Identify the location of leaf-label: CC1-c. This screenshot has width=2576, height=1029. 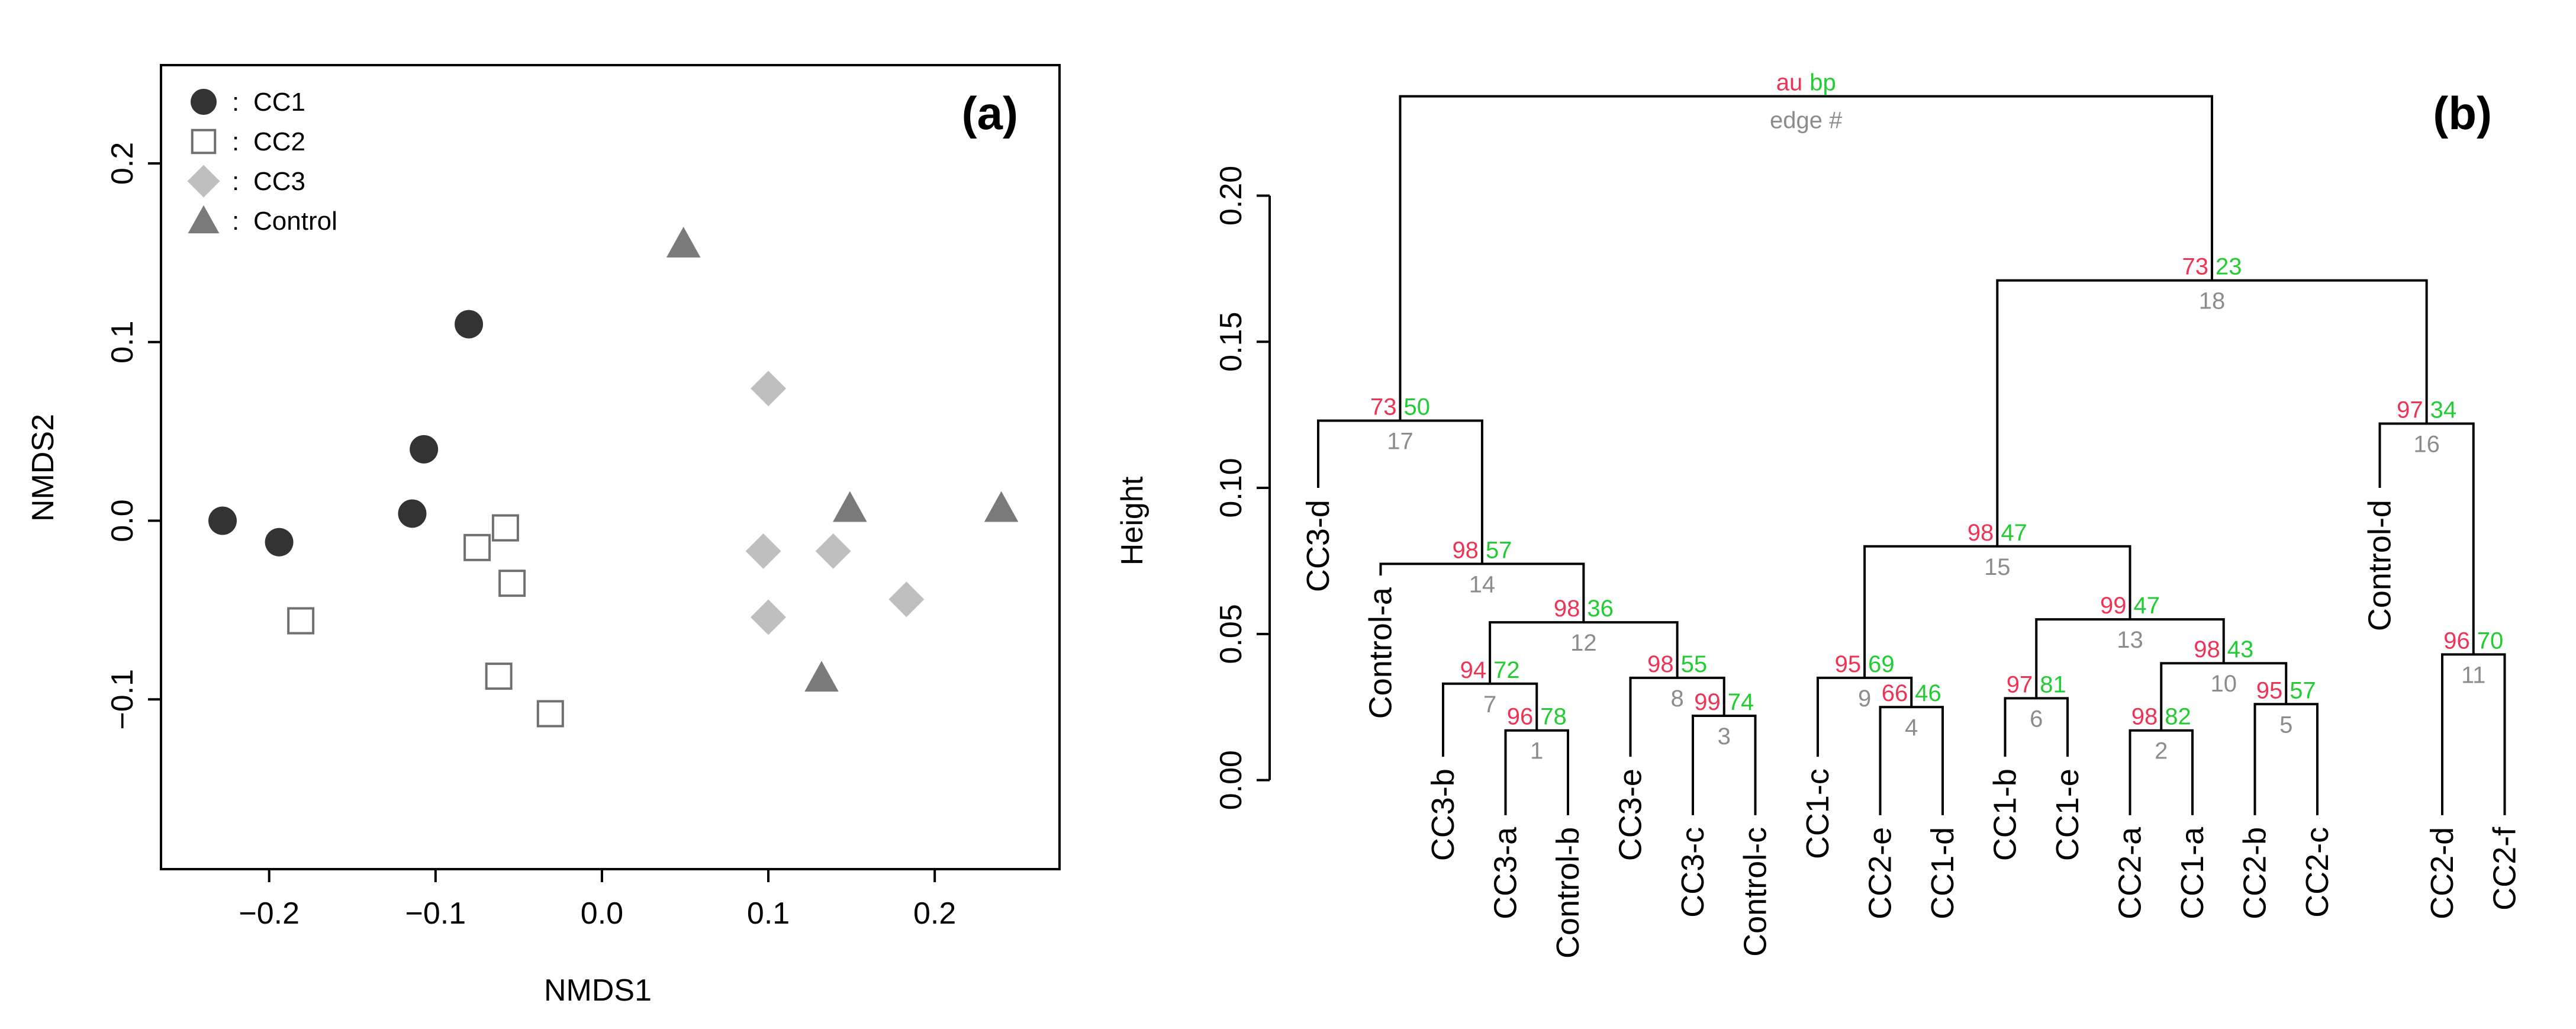
(1818, 813).